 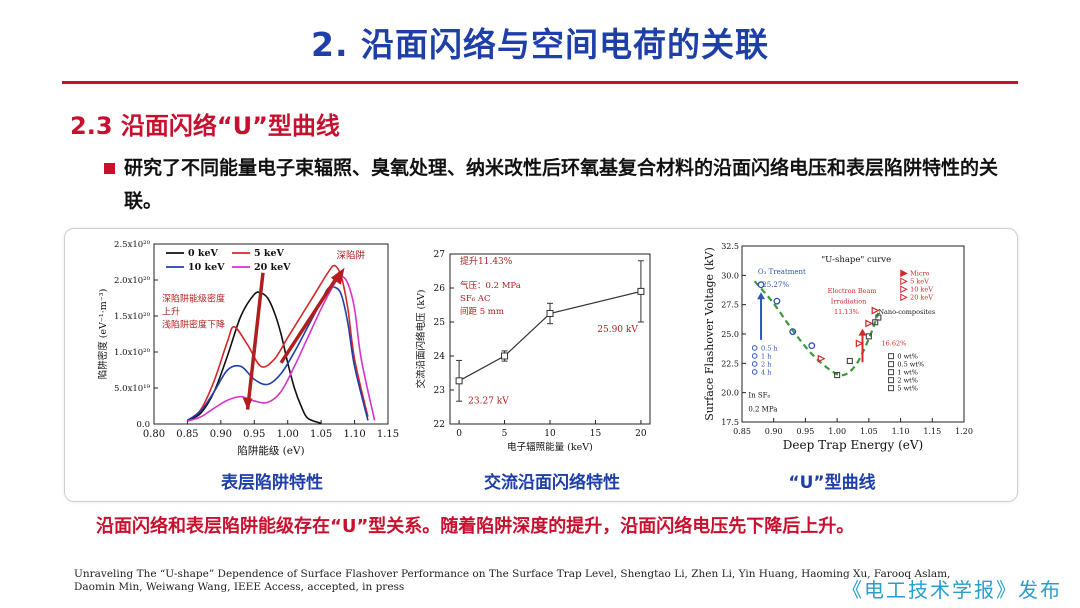 I want to click on legend-label: 0 wt%, so click(x=907, y=357).